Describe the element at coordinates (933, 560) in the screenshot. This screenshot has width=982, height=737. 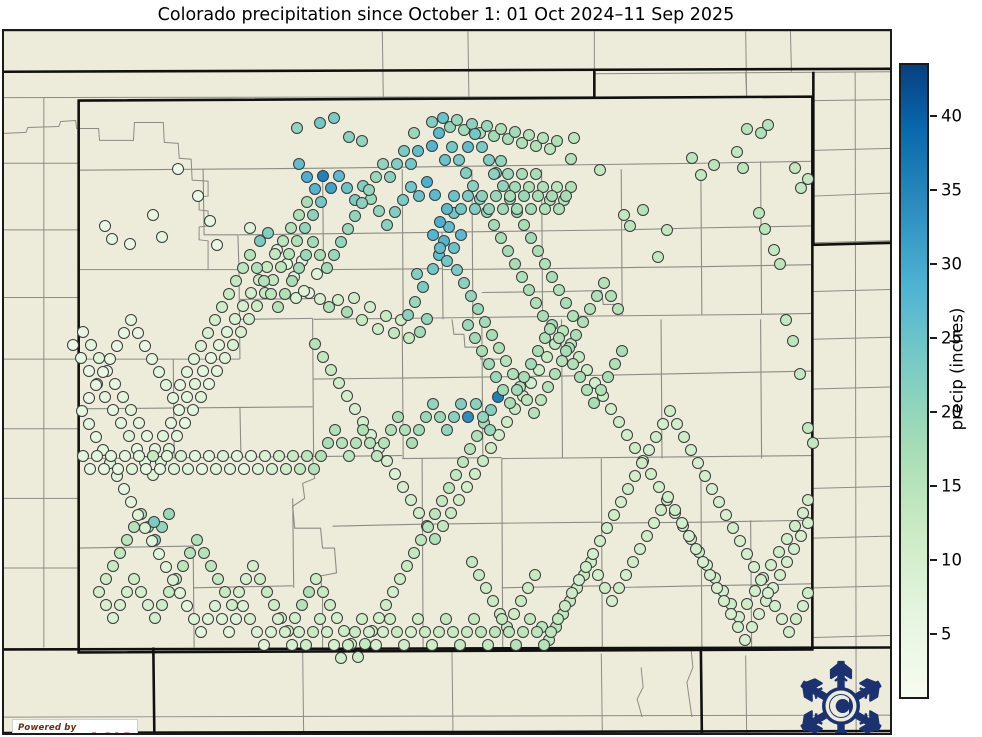
I see `colorbar-tick-mark` at that location.